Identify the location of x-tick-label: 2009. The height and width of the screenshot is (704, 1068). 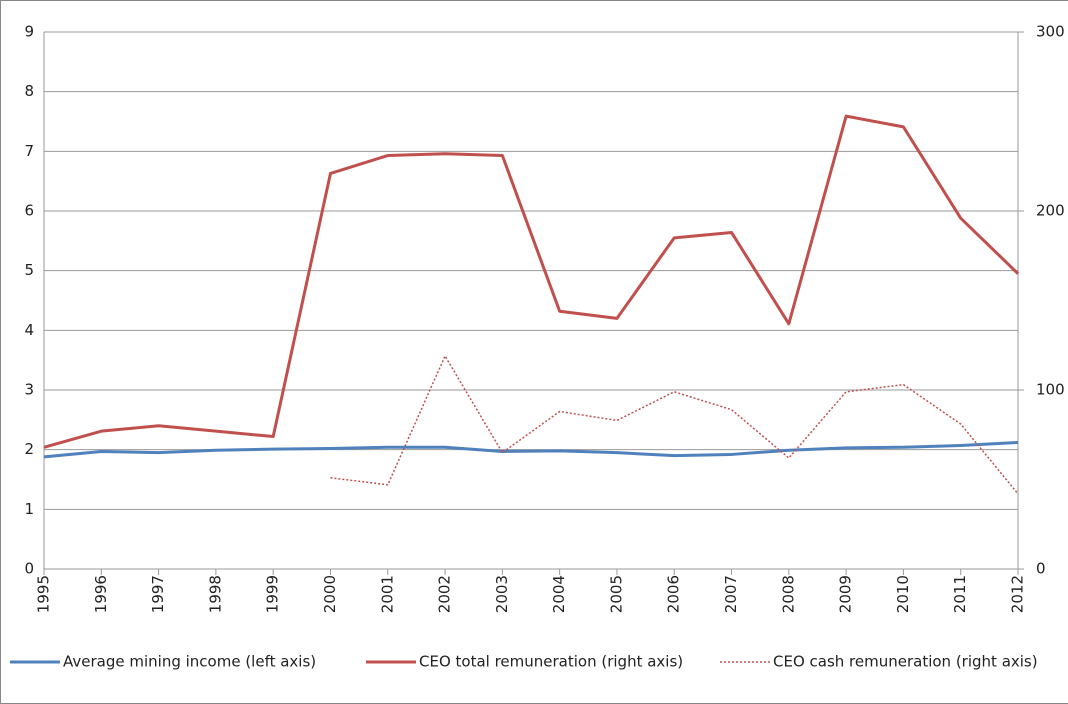
(846, 594).